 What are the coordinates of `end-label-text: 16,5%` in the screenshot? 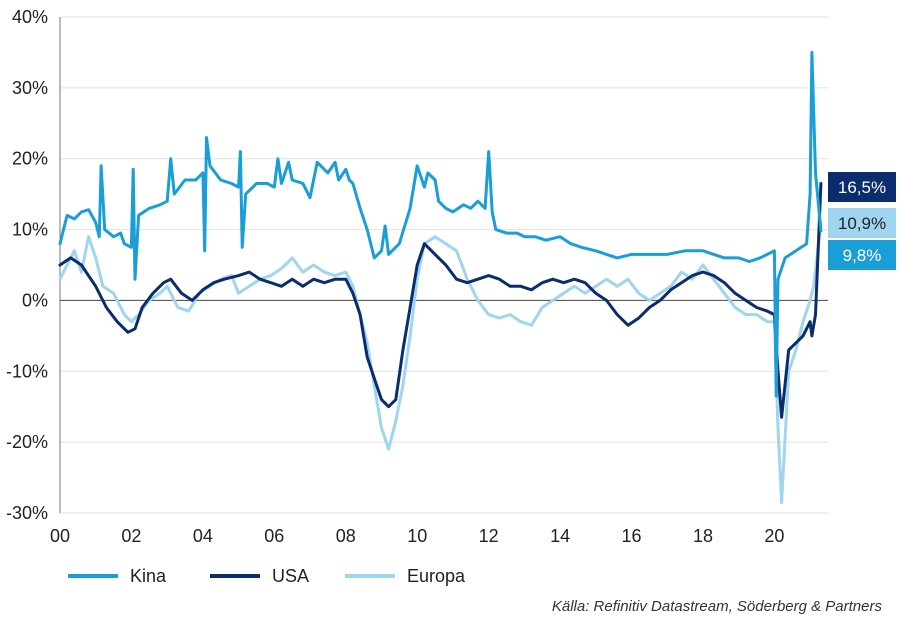 It's located at (862, 187).